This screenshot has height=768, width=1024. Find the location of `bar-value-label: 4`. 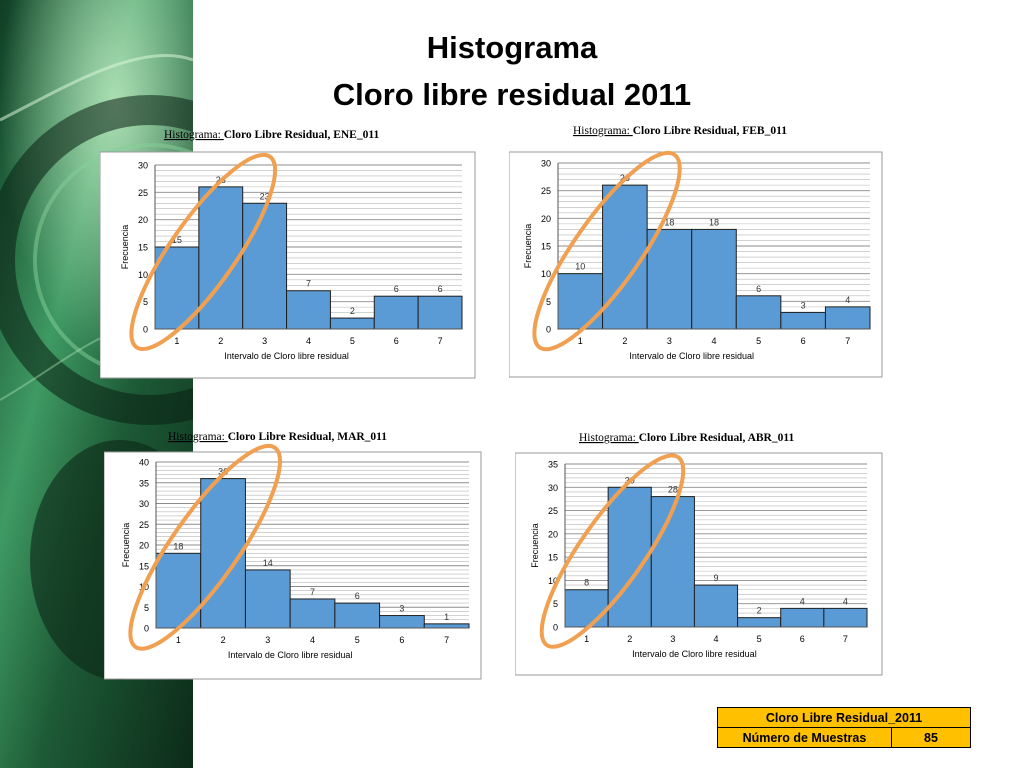

bar-value-label: 4 is located at coordinates (802, 601).